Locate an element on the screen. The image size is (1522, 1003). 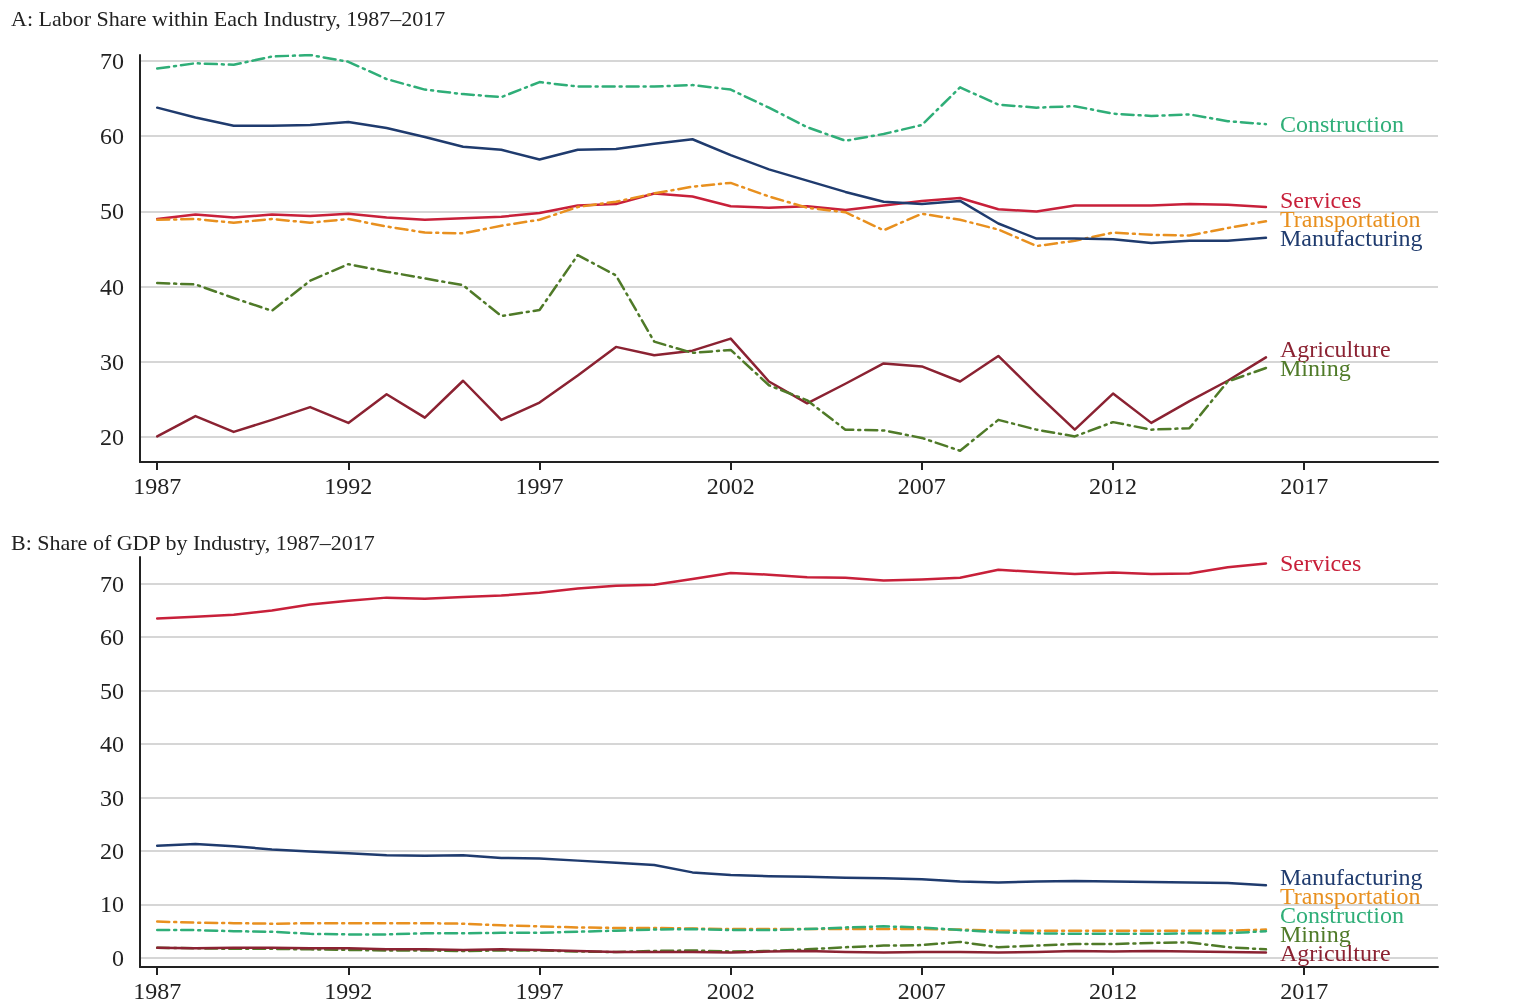
y-tick-label: 0 is located at coordinates (118, 957).